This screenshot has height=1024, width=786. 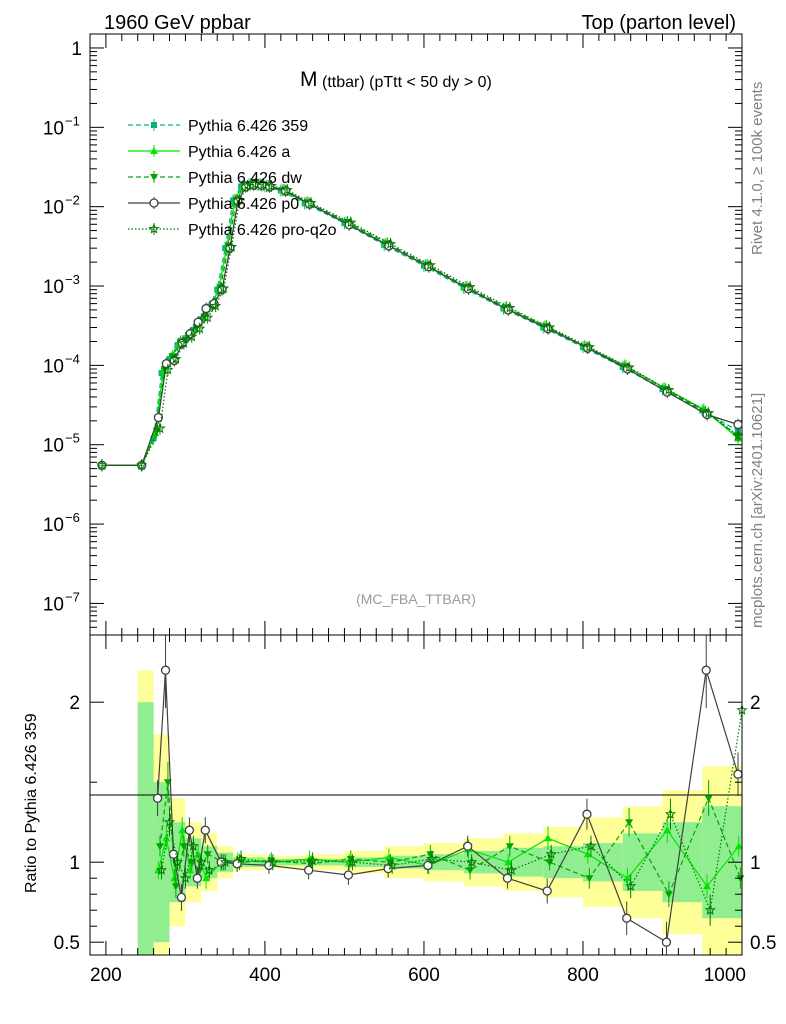 I want to click on legend-marker, so click(x=154, y=177).